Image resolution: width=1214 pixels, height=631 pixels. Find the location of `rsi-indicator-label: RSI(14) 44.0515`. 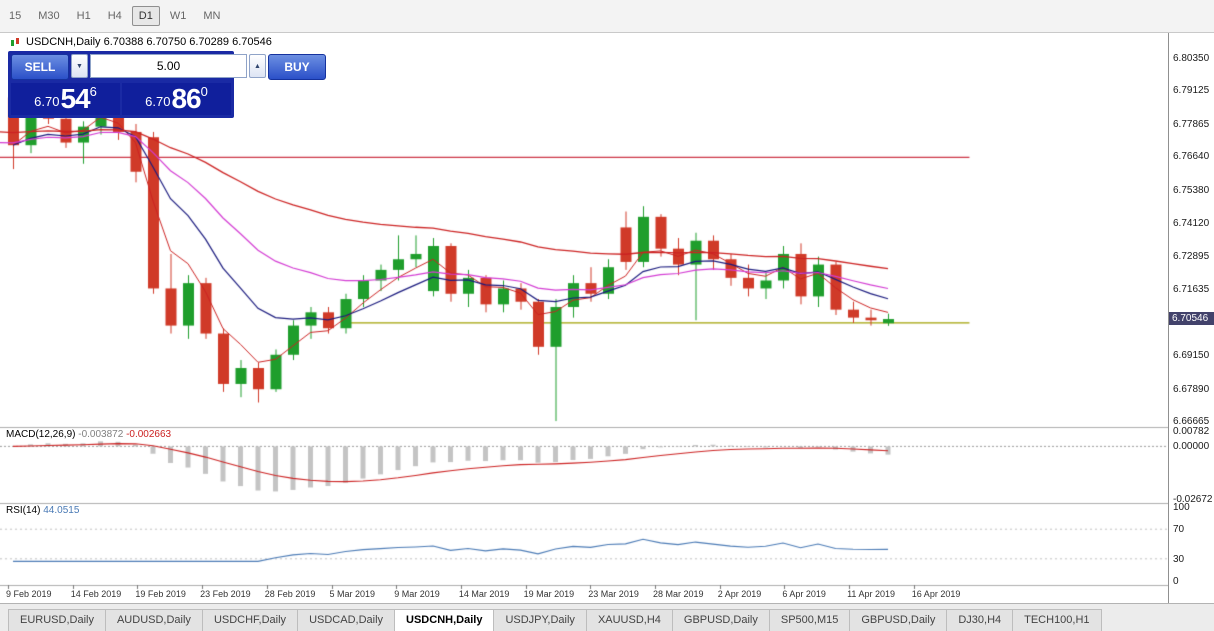

rsi-indicator-label: RSI(14) 44.0515 is located at coordinates (42, 510).